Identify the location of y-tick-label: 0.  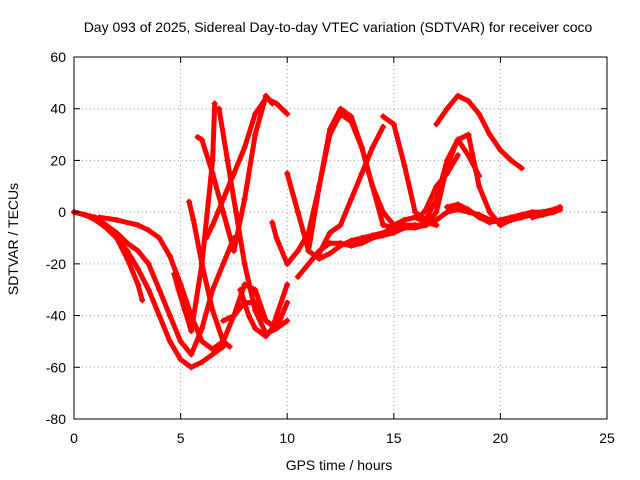
(62, 212).